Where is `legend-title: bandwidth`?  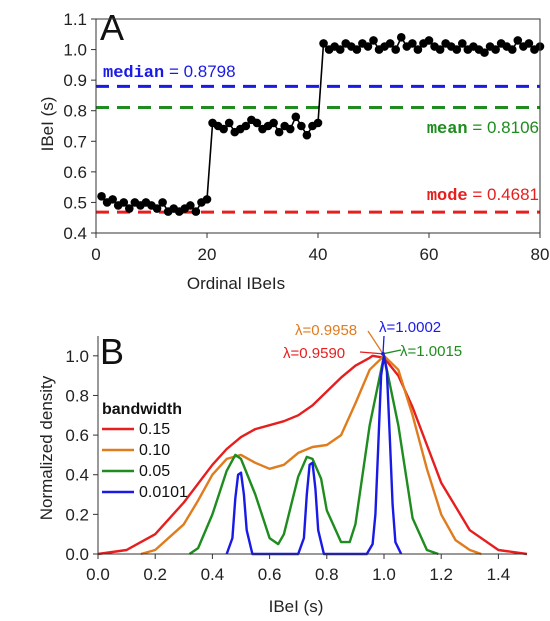
legend-title: bandwidth is located at coordinates (142, 409).